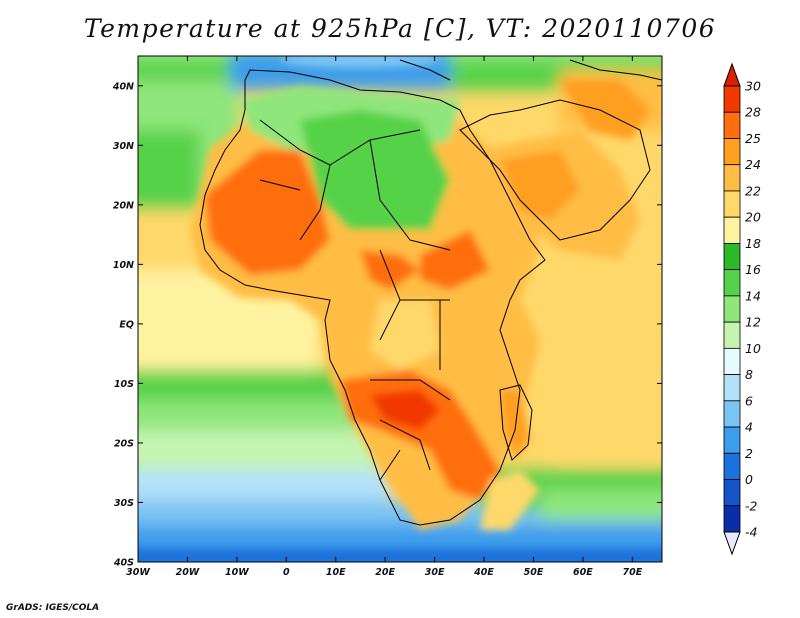  I want to click on colorbar-label: 24, so click(753, 164).